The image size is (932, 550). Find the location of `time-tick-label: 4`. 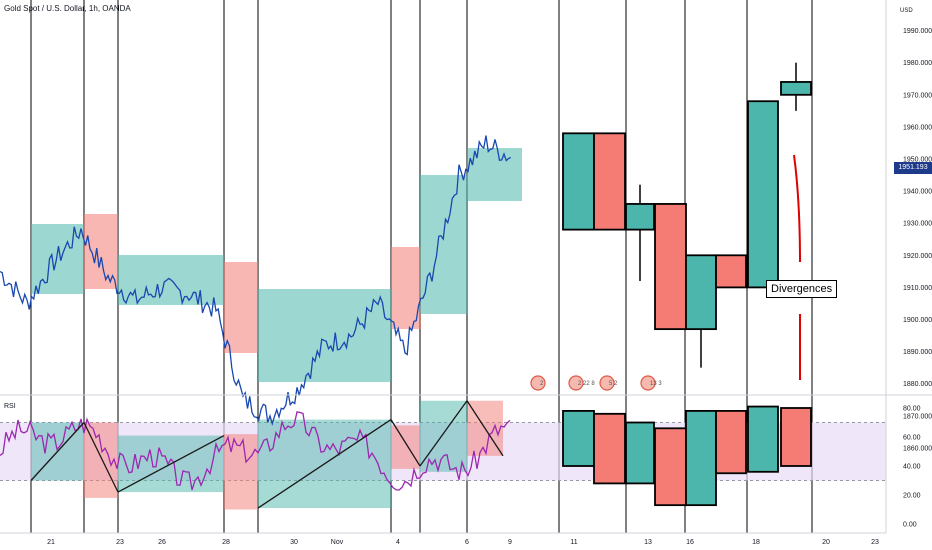

time-tick-label: 4 is located at coordinates (398, 542).